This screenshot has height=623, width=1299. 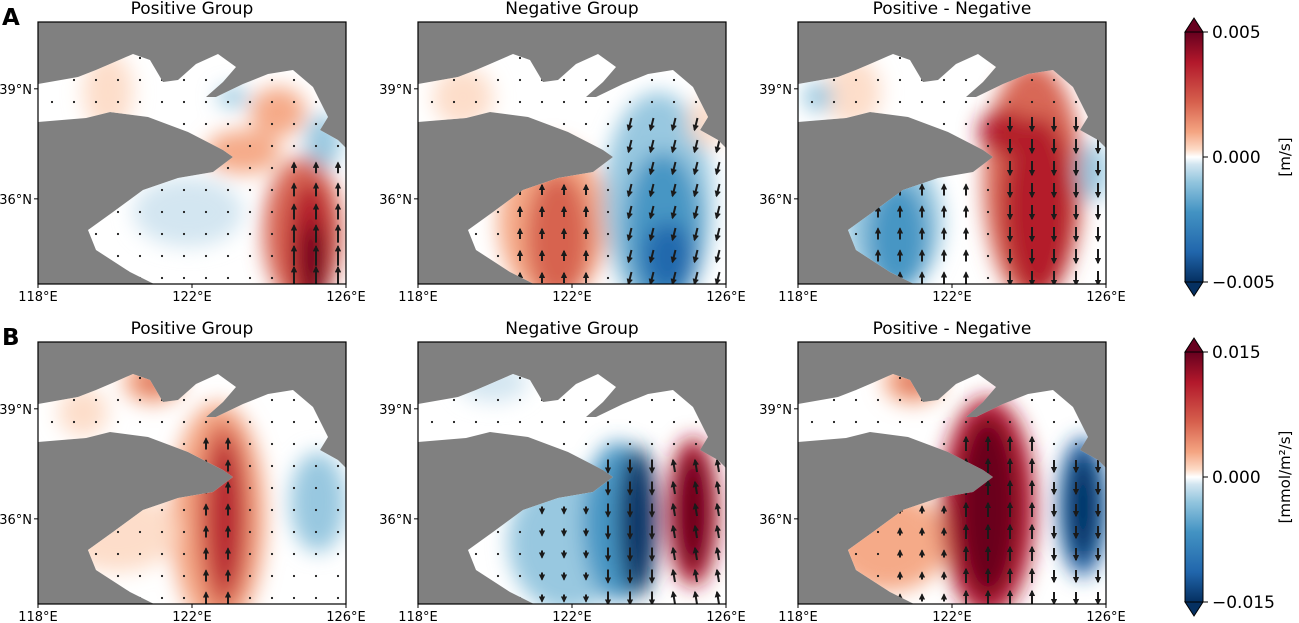 What do you see at coordinates (1236, 353) in the screenshot?
I see `colorbar-tick-label: 0.015` at bounding box center [1236, 353].